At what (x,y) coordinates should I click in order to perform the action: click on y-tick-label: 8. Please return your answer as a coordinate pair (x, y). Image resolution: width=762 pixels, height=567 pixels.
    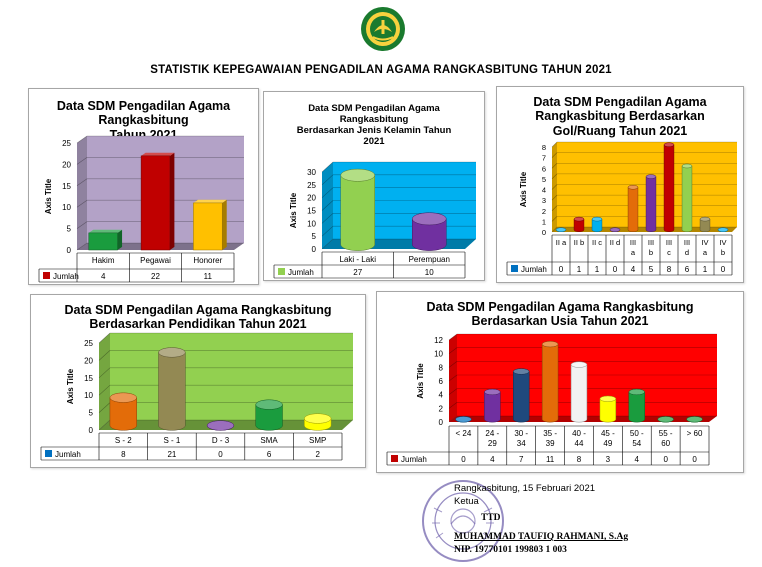
    Looking at the image, I should click on (441, 367).